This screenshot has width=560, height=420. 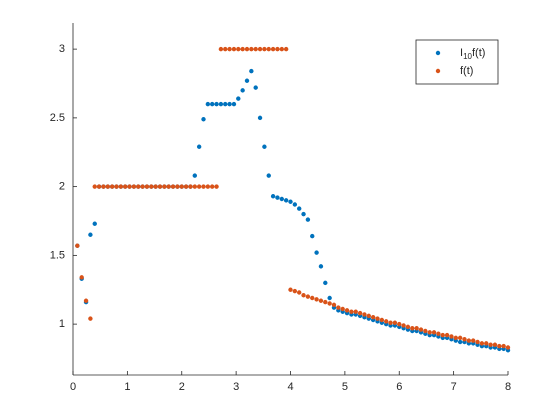 What do you see at coordinates (62, 49) in the screenshot?
I see `y-tick-label: 3` at bounding box center [62, 49].